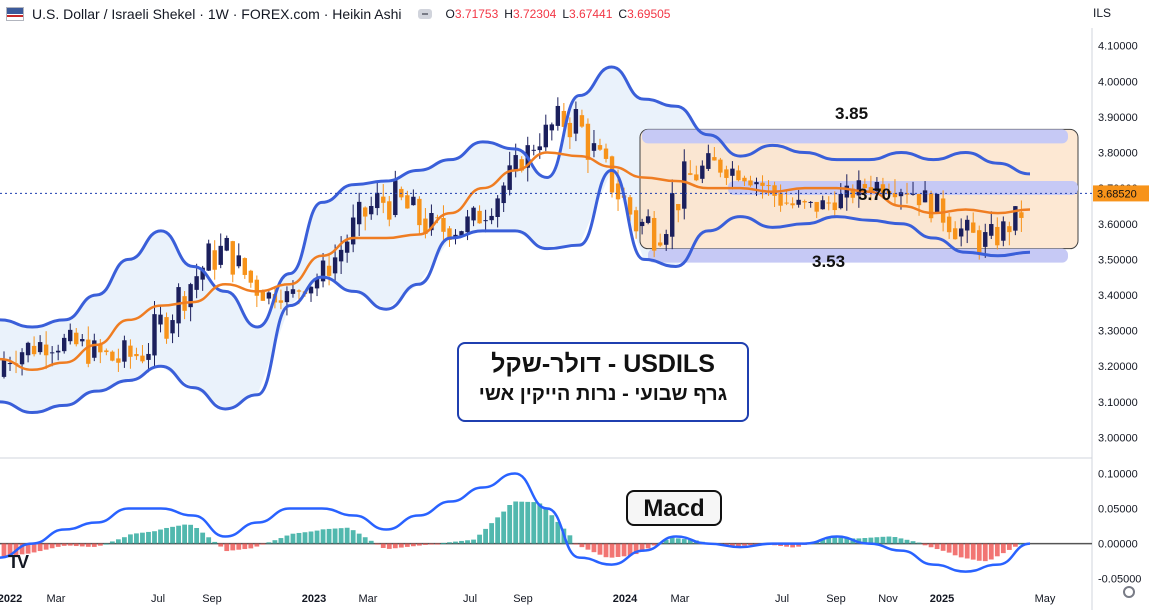  I want to click on price-tick-label: 3.30000, so click(1118, 332).